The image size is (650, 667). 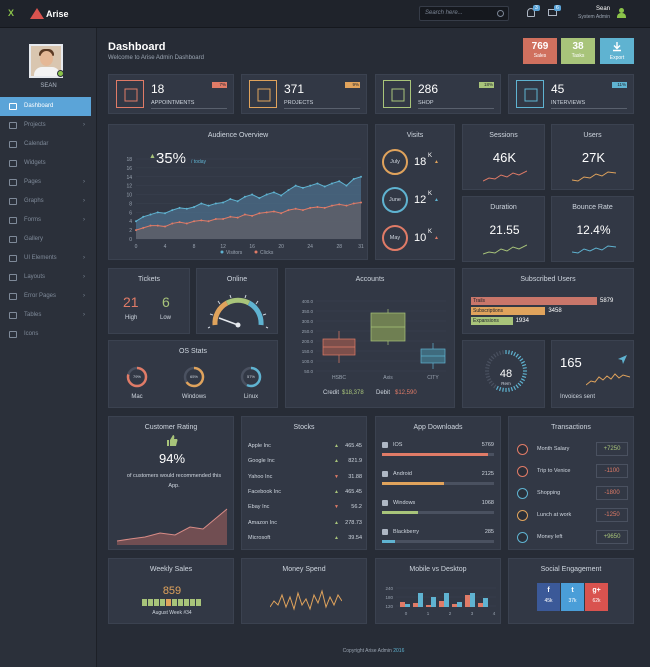 What do you see at coordinates (48, 277) in the screenshot?
I see `sidebar-item-layouts: Layouts ›` at bounding box center [48, 277].